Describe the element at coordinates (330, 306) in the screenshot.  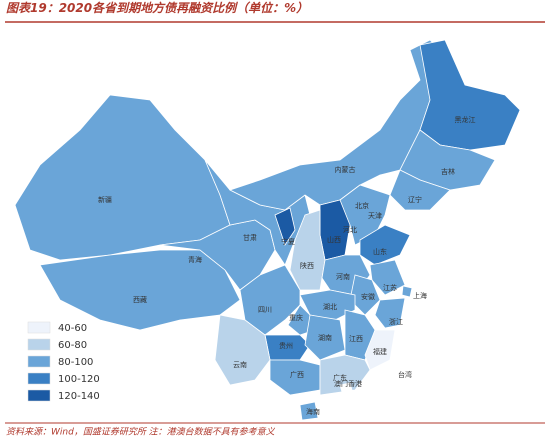
I see `province-label: 湖北` at that location.